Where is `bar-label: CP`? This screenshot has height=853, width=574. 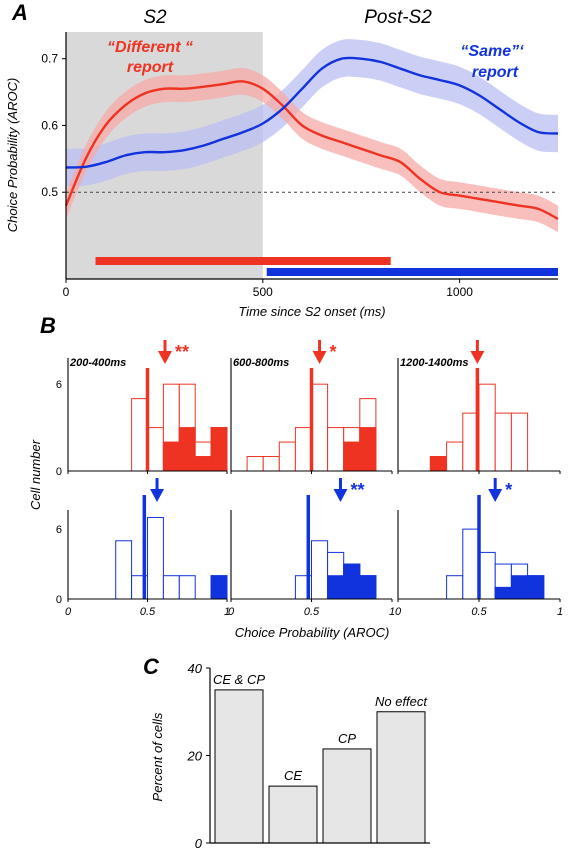 bar-label: CP is located at coordinates (347, 738).